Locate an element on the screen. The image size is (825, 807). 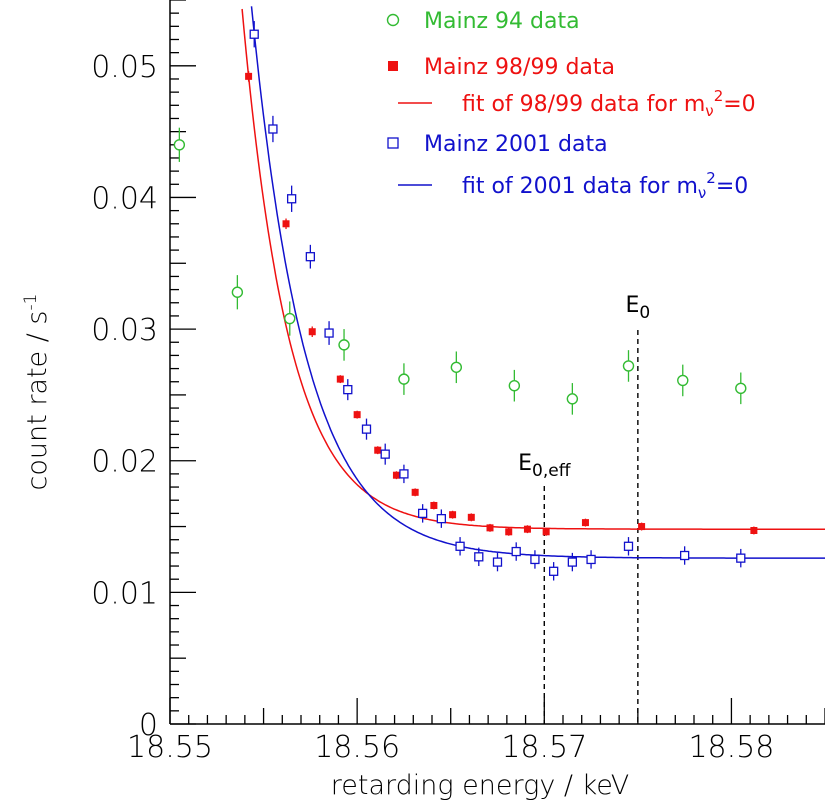
x-tick-label: 18.56 is located at coordinates (357, 747).